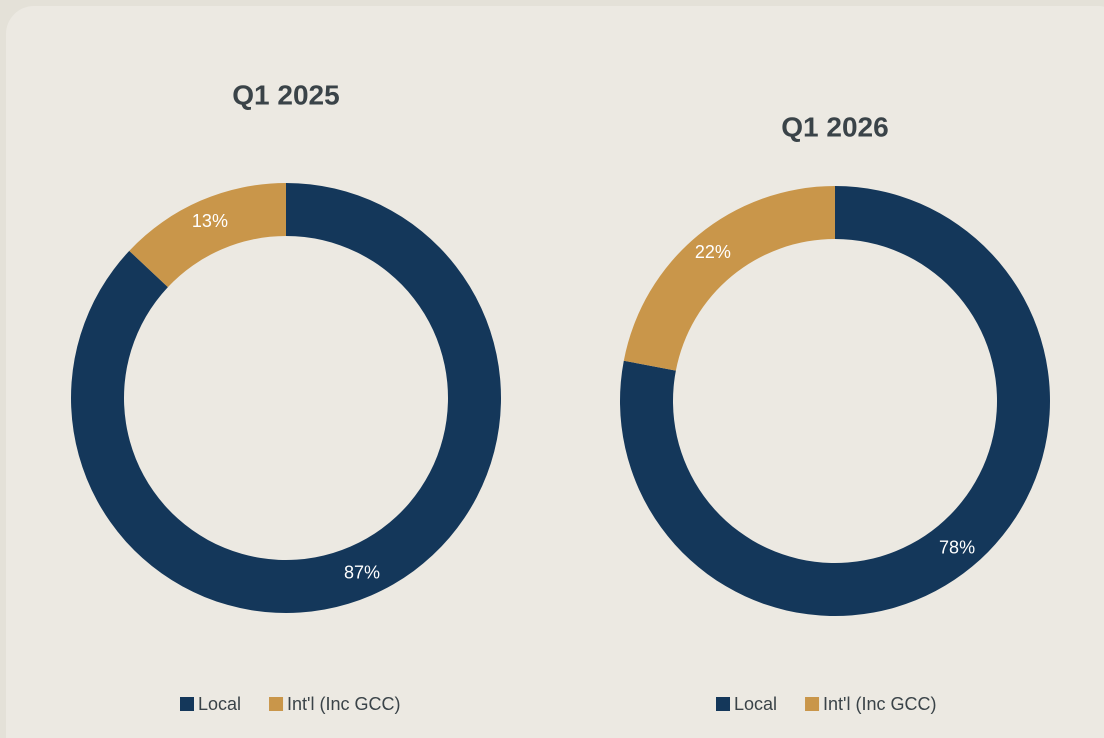  What do you see at coordinates (210, 221) in the screenshot?
I see `value-label: 13%` at bounding box center [210, 221].